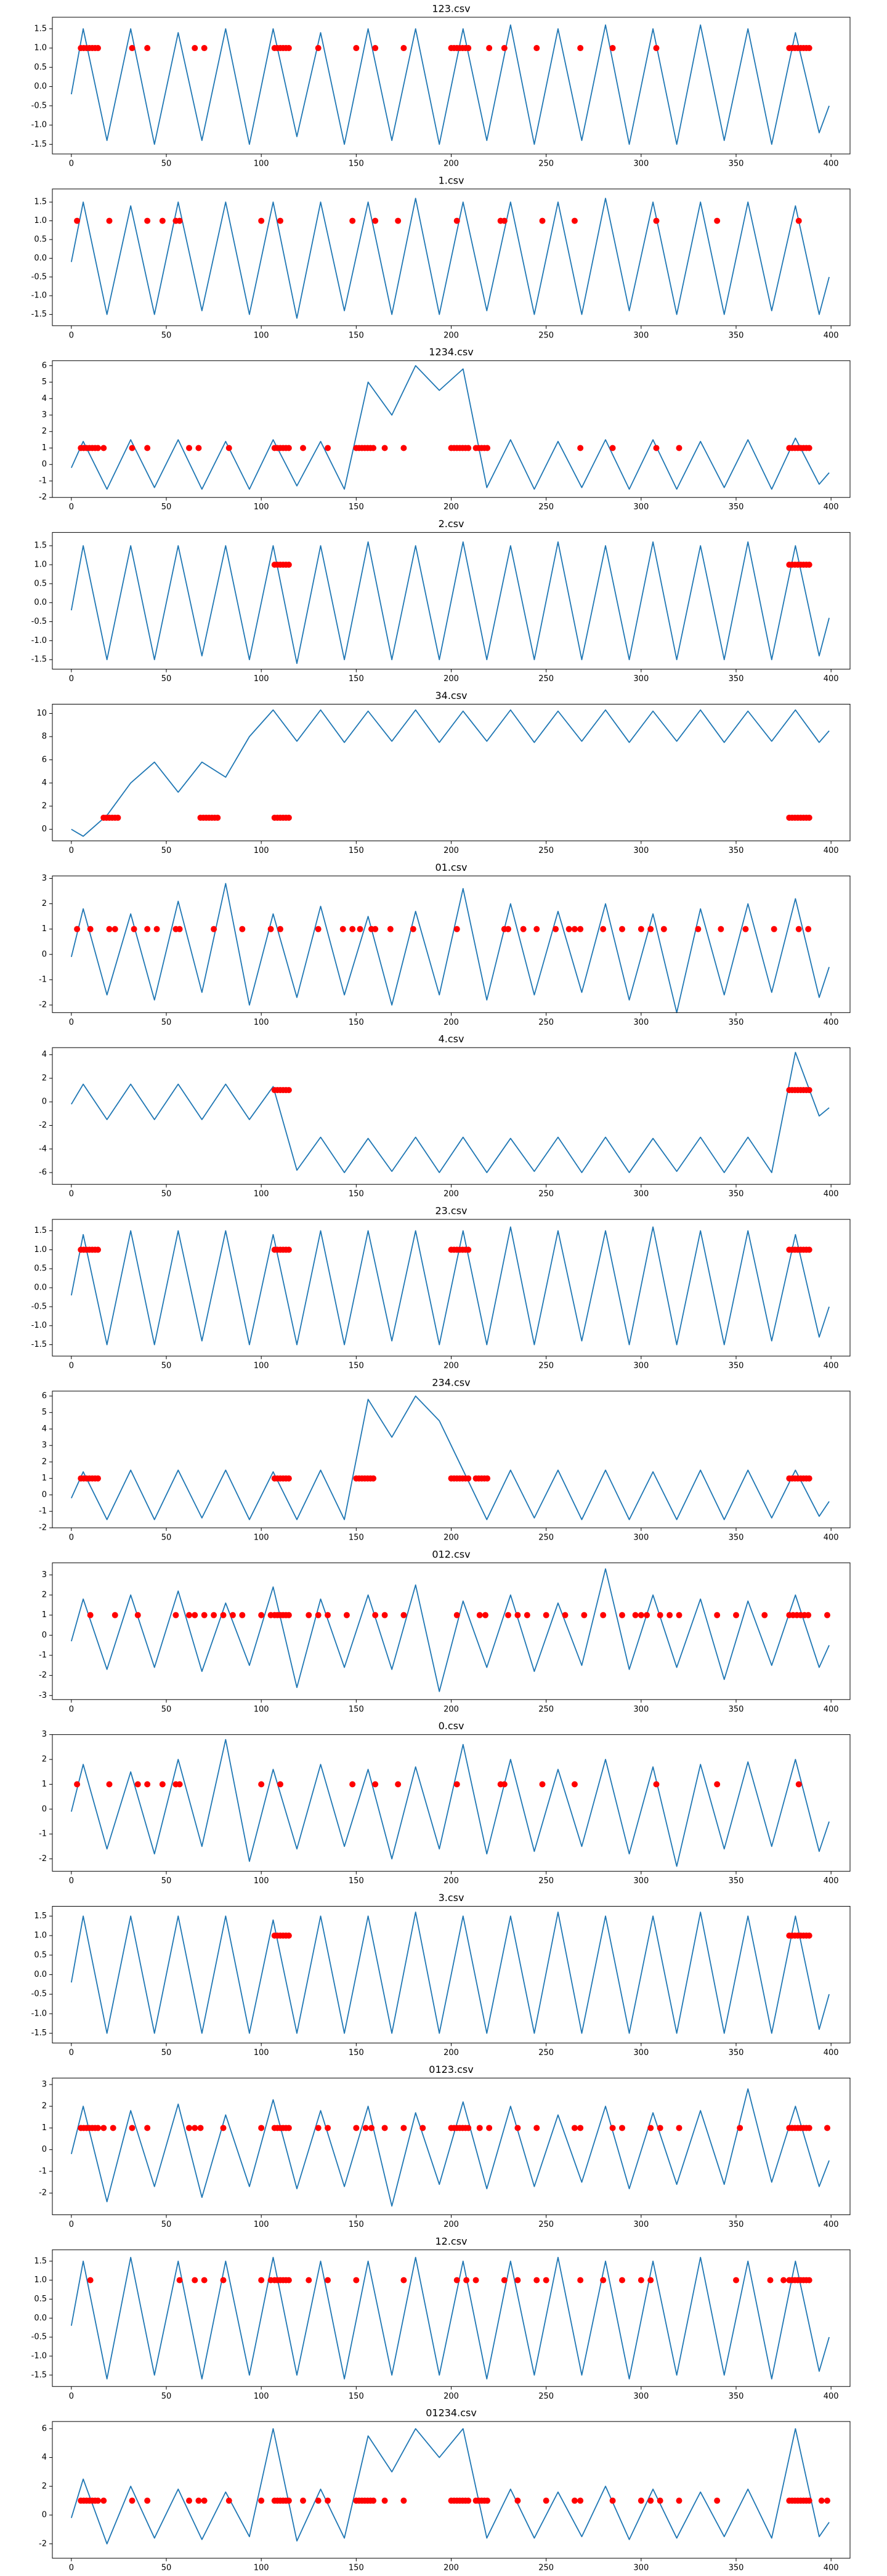 This screenshot has width=887, height=2576. Describe the element at coordinates (40, 2280) in the screenshot. I see `y-tick-label: 1.0` at that location.